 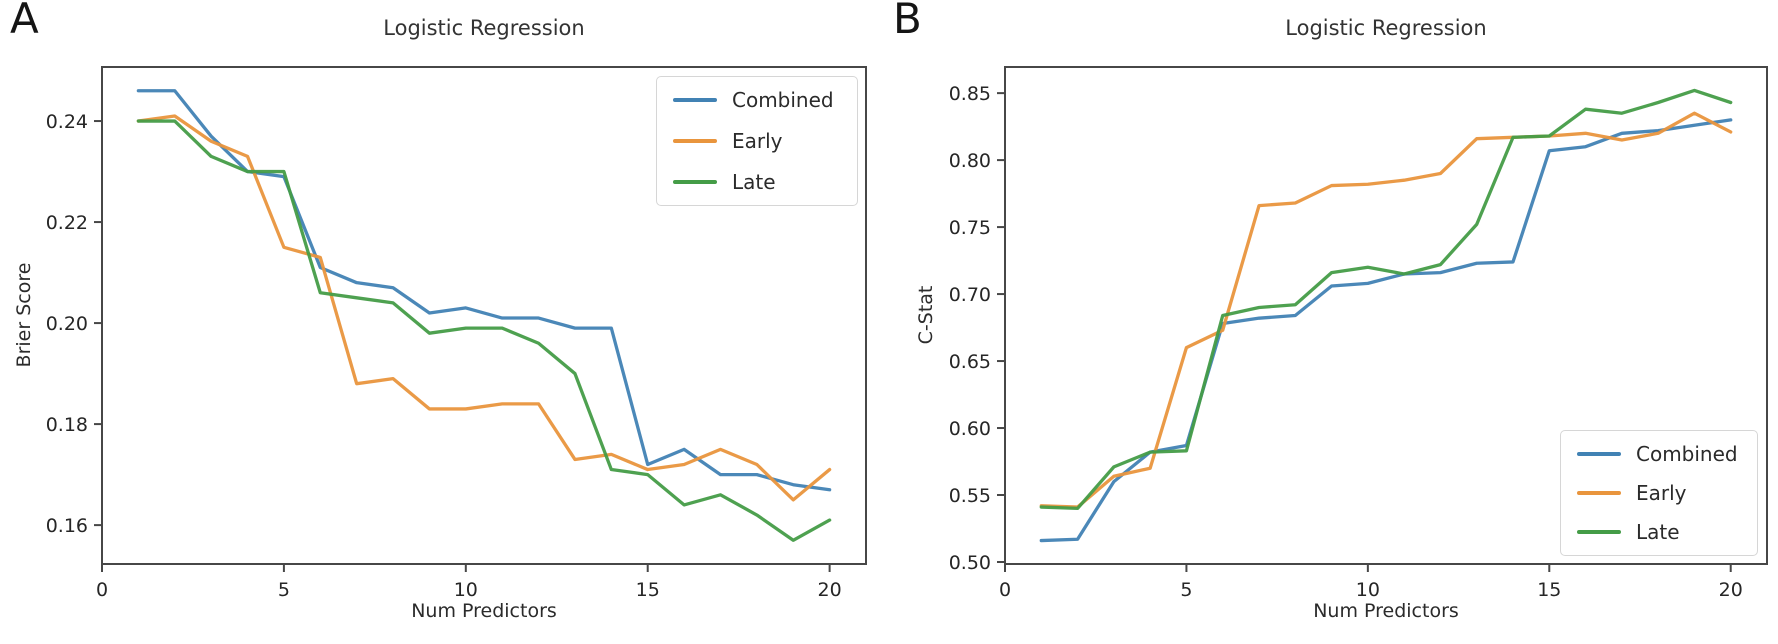 I want to click on legend-b: Combined Early Late, so click(x=1659, y=493).